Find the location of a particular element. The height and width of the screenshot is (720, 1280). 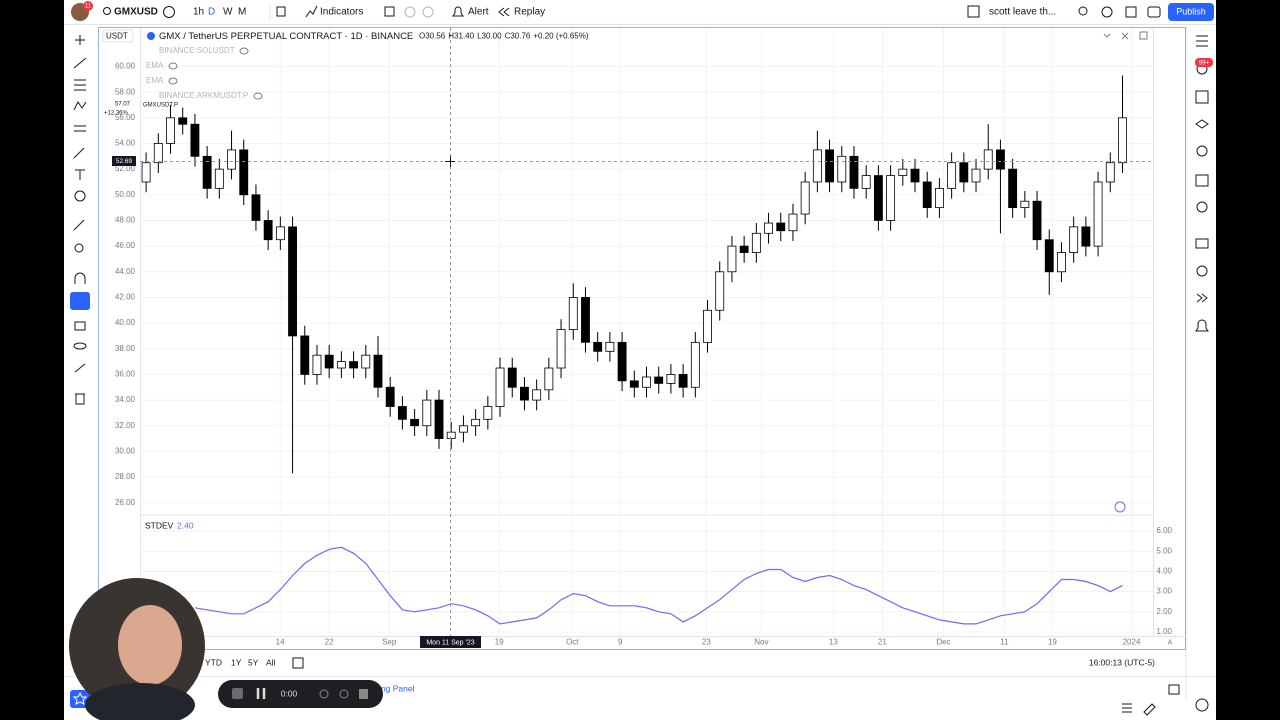

brush-tool is located at coordinates (79, 153).